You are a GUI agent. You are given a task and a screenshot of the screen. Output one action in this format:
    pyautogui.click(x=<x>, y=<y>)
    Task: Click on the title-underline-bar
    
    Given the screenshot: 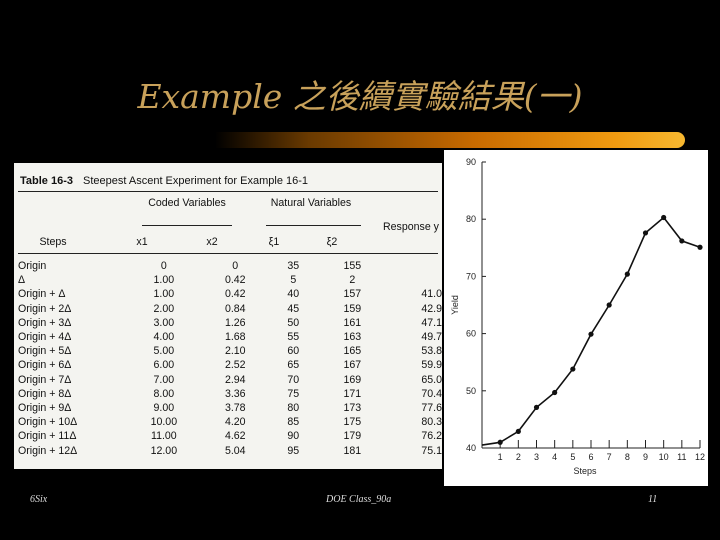 What is the action you would take?
    pyautogui.click(x=450, y=140)
    